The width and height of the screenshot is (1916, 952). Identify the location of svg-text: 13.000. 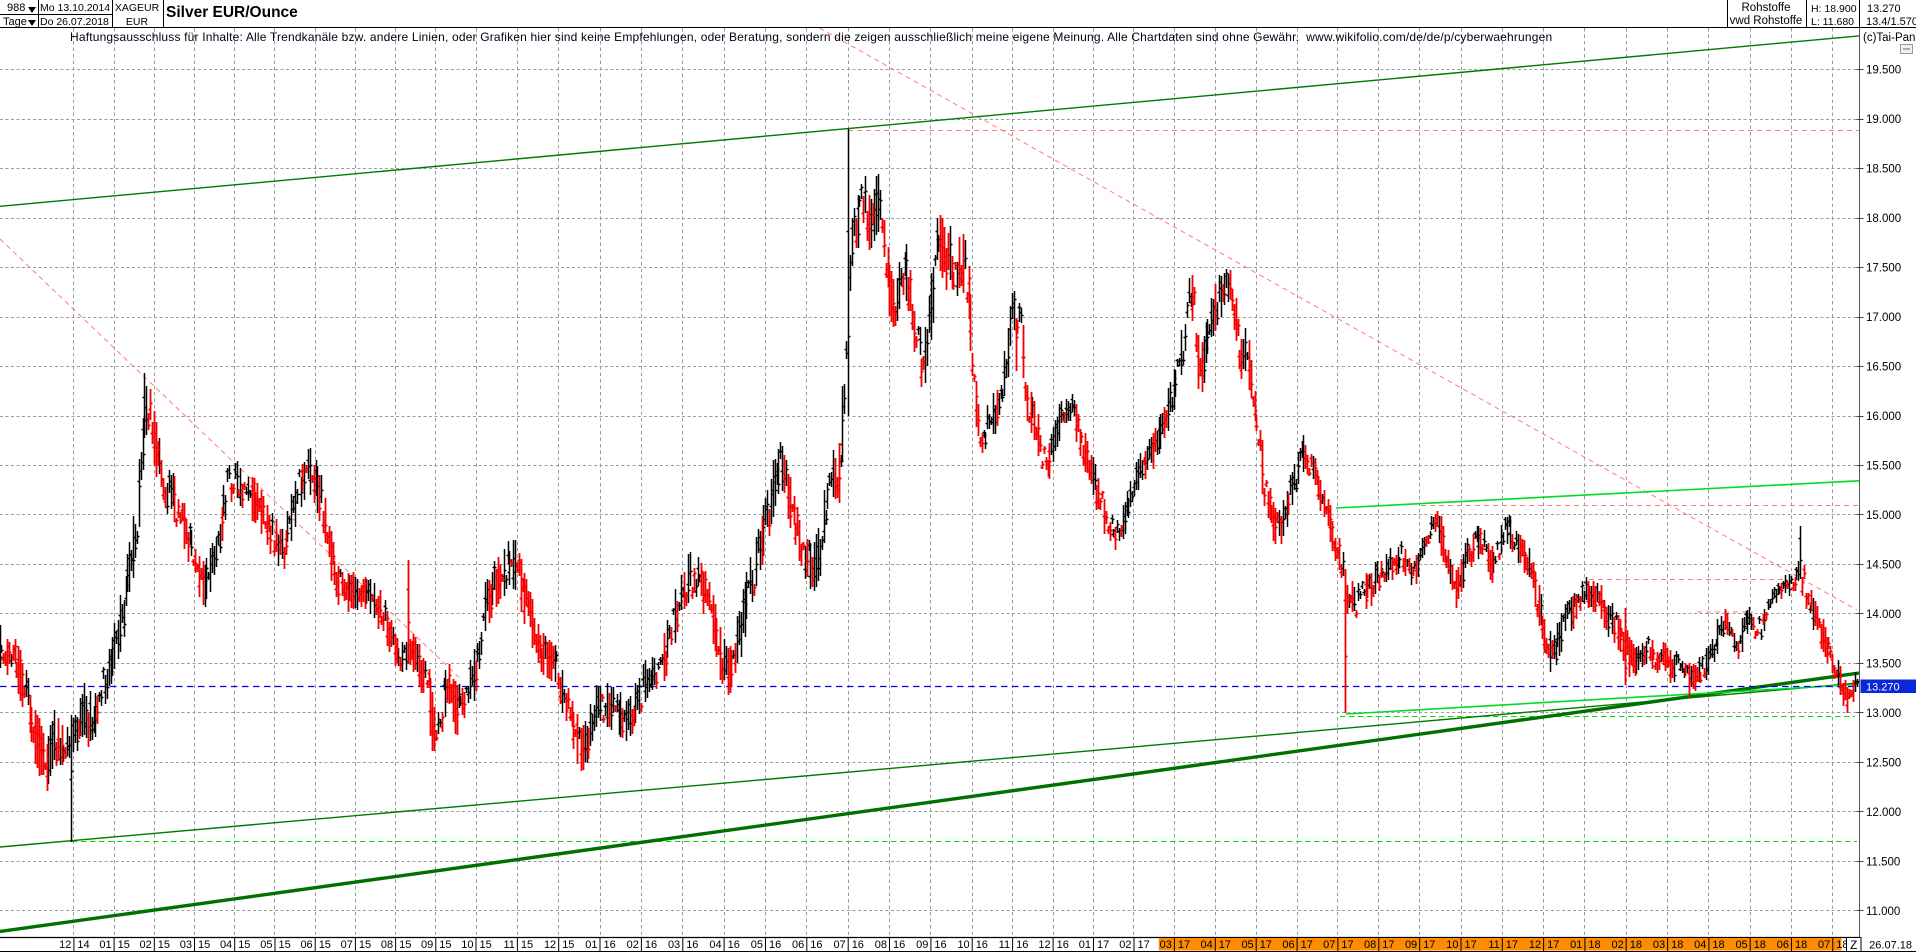
(1883, 714).